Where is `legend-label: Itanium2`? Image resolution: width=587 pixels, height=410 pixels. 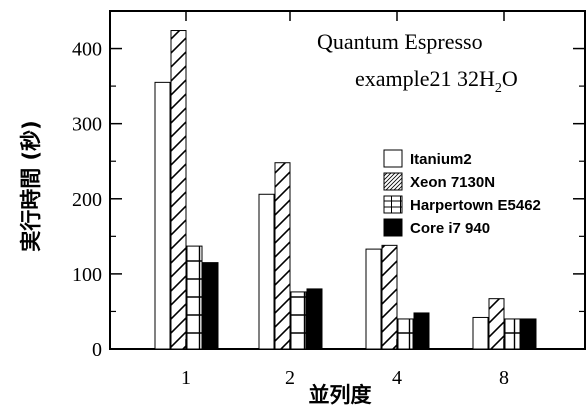 legend-label: Itanium2 is located at coordinates (441, 159).